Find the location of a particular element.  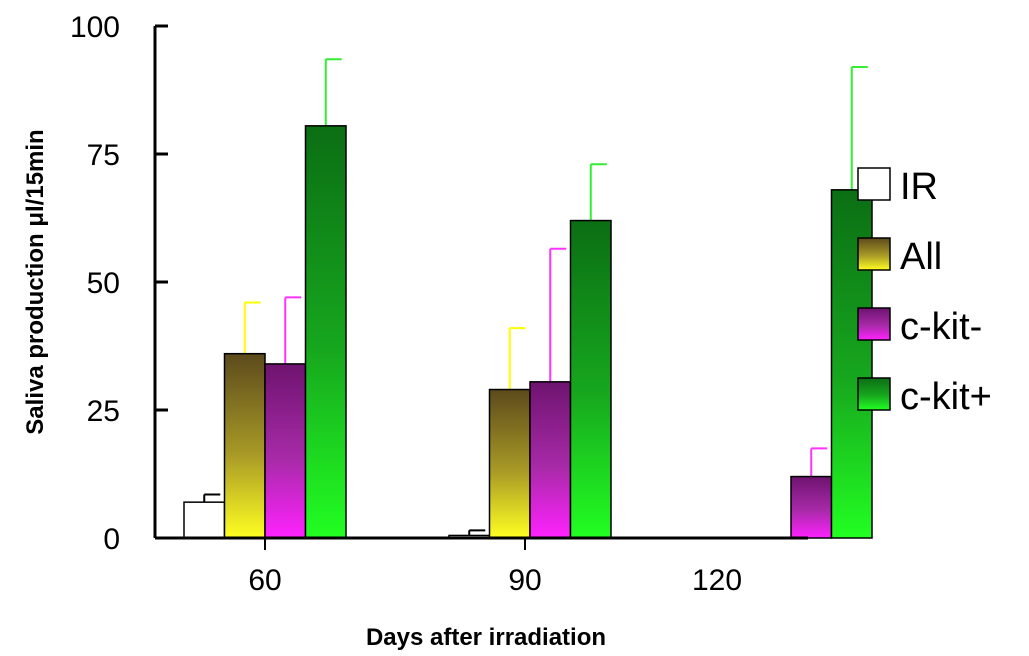

x-axis-title: Days after irradiation is located at coordinates (486, 637).